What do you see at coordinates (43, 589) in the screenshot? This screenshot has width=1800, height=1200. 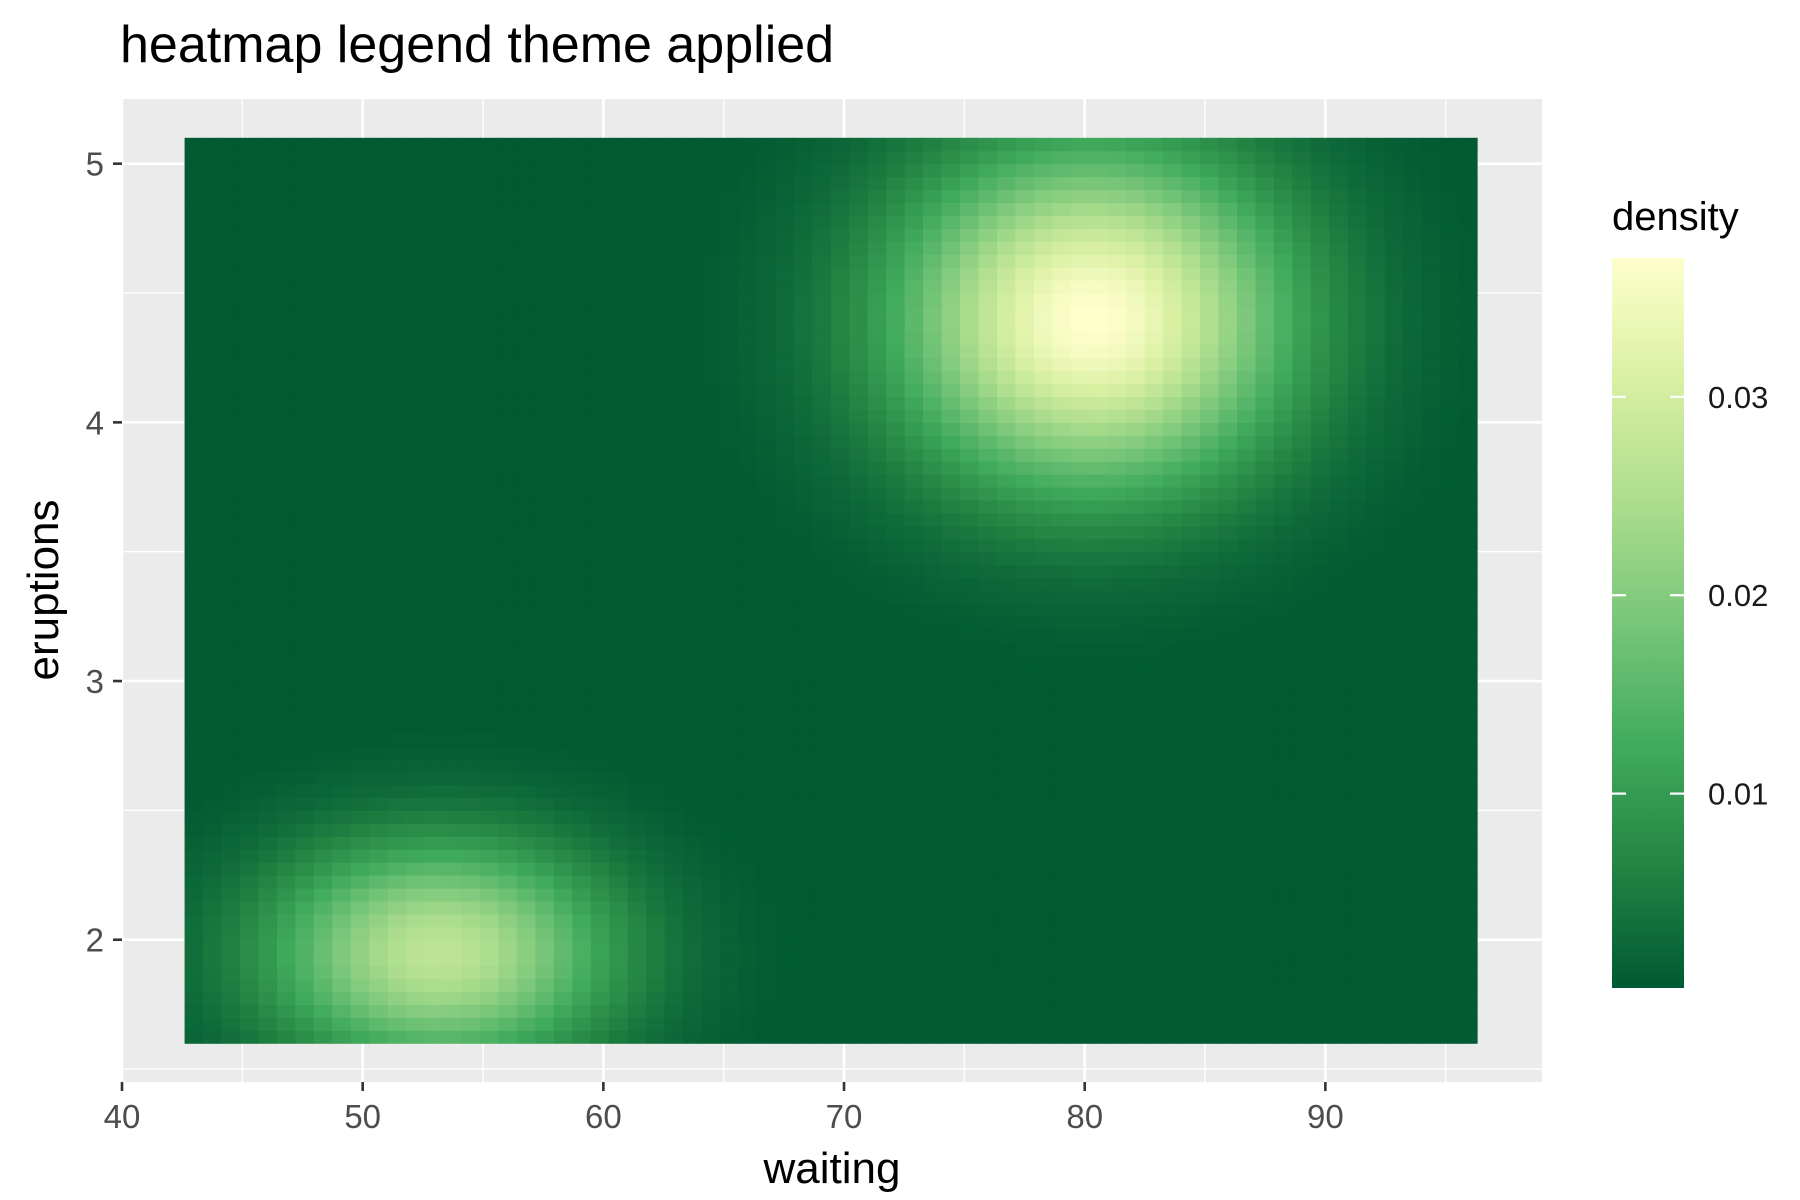 I see `y-axis-title: eruptions` at bounding box center [43, 589].